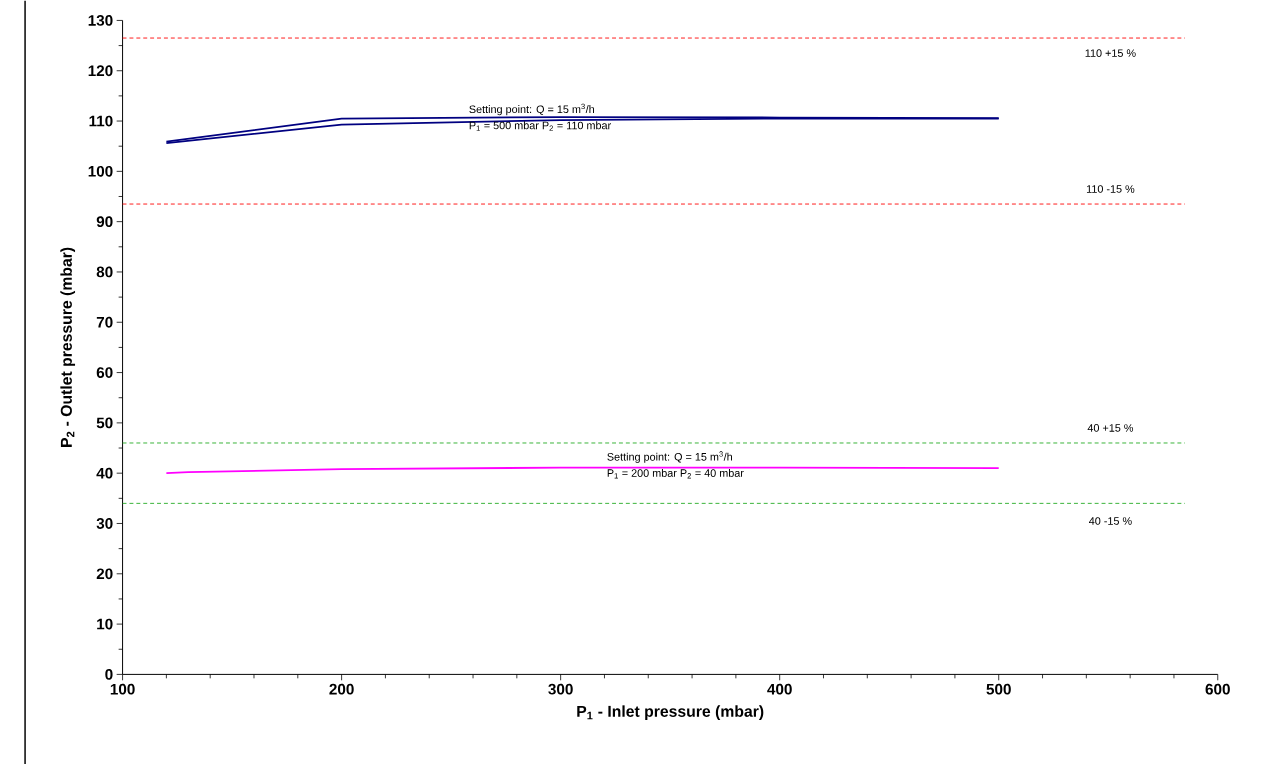  What do you see at coordinates (104, 574) in the screenshot?
I see `y-tick-label: 20` at bounding box center [104, 574].